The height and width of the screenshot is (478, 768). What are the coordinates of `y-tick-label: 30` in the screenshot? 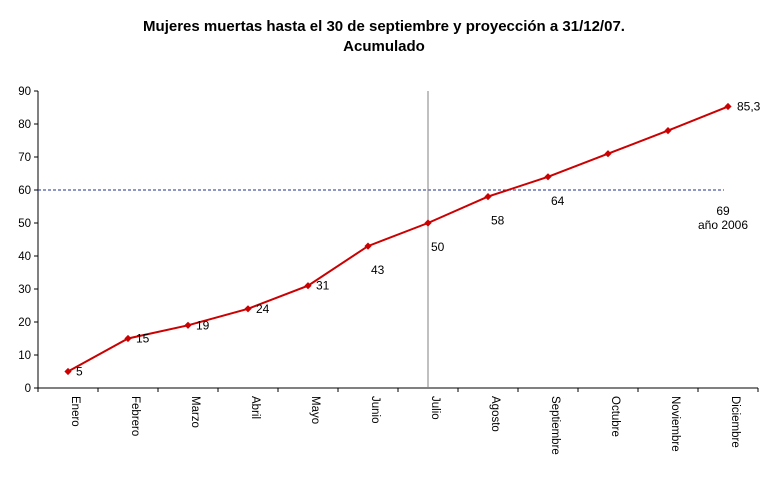 It's located at (24, 290).